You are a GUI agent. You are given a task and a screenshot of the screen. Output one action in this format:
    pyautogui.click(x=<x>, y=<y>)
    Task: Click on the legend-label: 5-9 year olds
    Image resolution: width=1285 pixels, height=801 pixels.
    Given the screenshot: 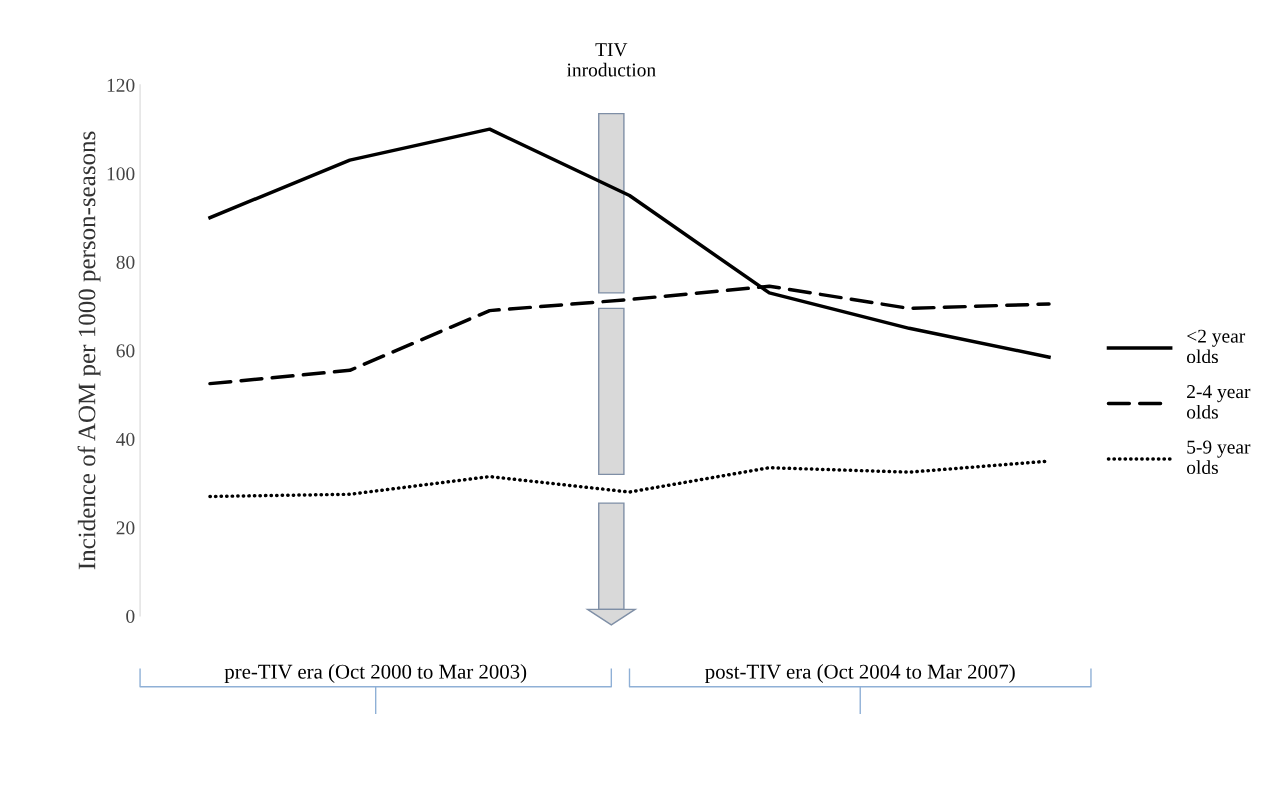 What is the action you would take?
    pyautogui.click(x=1218, y=457)
    